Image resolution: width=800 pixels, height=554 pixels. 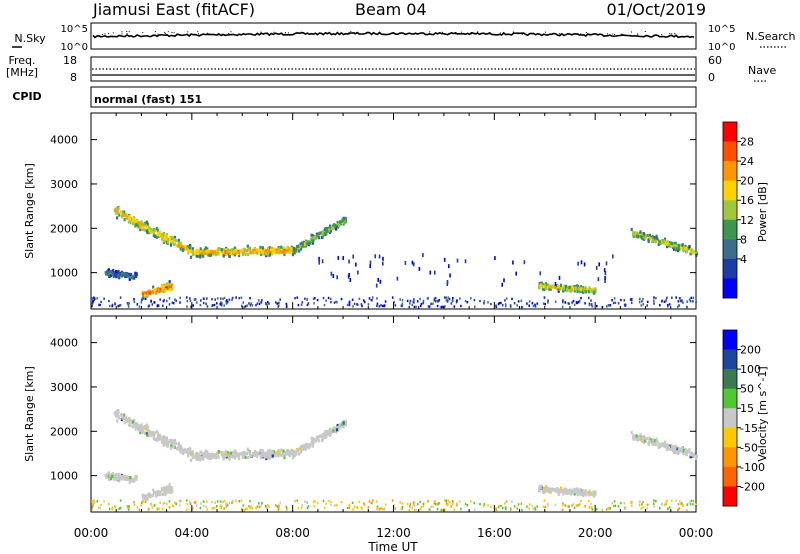 I want to click on power-sparse-cell, so click(x=613, y=256).